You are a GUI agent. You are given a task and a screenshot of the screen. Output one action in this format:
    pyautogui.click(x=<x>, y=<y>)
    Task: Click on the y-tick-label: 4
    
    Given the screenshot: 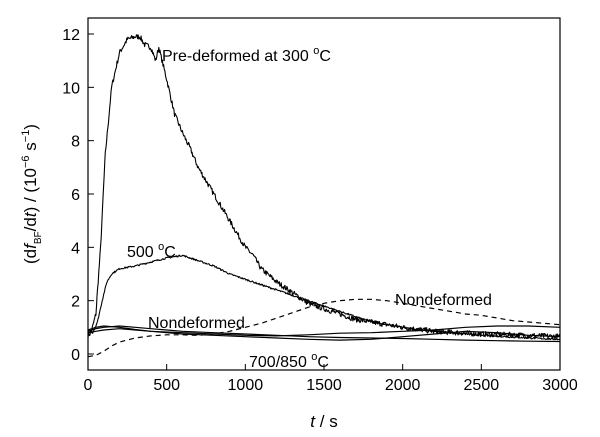 What is the action you would take?
    pyautogui.click(x=75, y=248)
    